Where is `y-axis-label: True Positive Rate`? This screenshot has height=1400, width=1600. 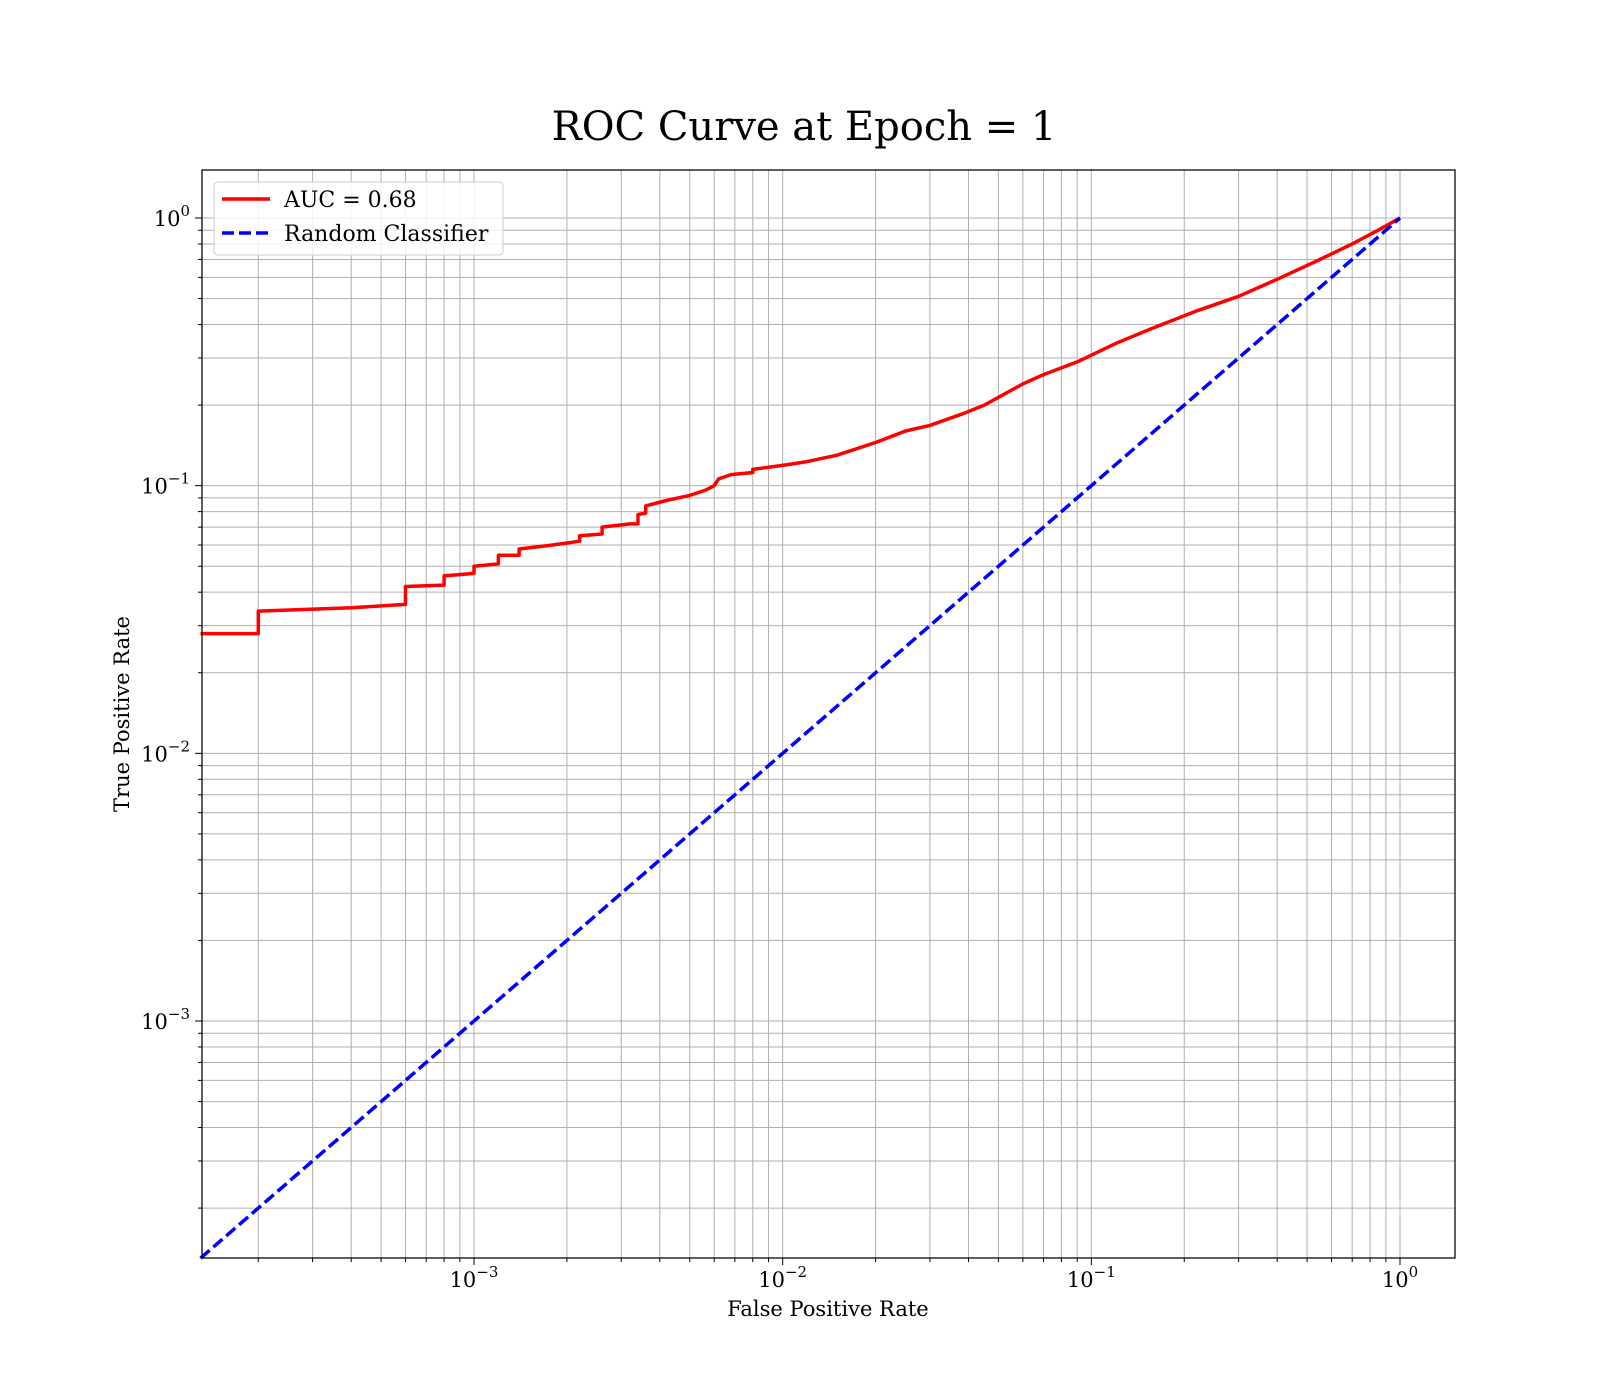 y-axis-label: True Positive Rate is located at coordinates (122, 714).